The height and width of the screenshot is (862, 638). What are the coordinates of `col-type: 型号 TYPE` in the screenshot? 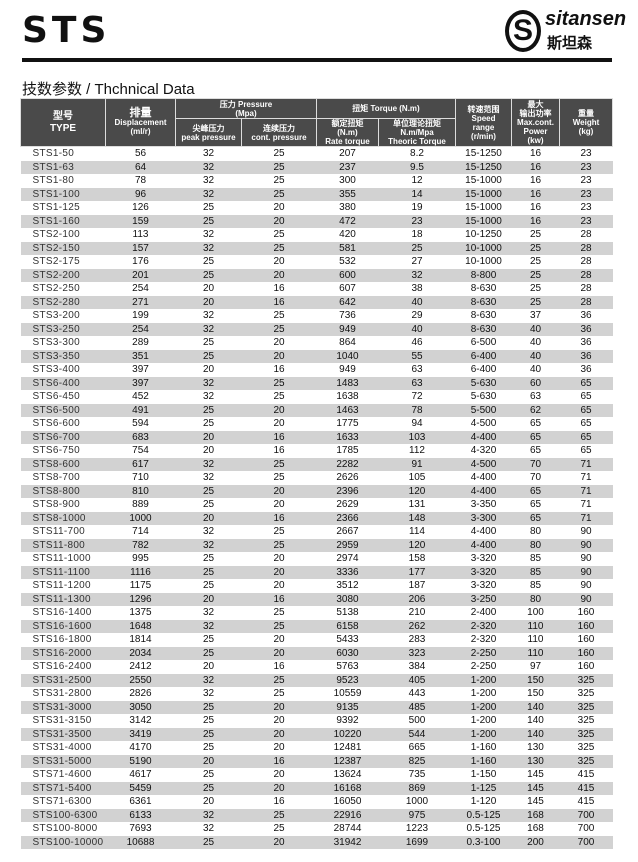 It's located at (63, 122).